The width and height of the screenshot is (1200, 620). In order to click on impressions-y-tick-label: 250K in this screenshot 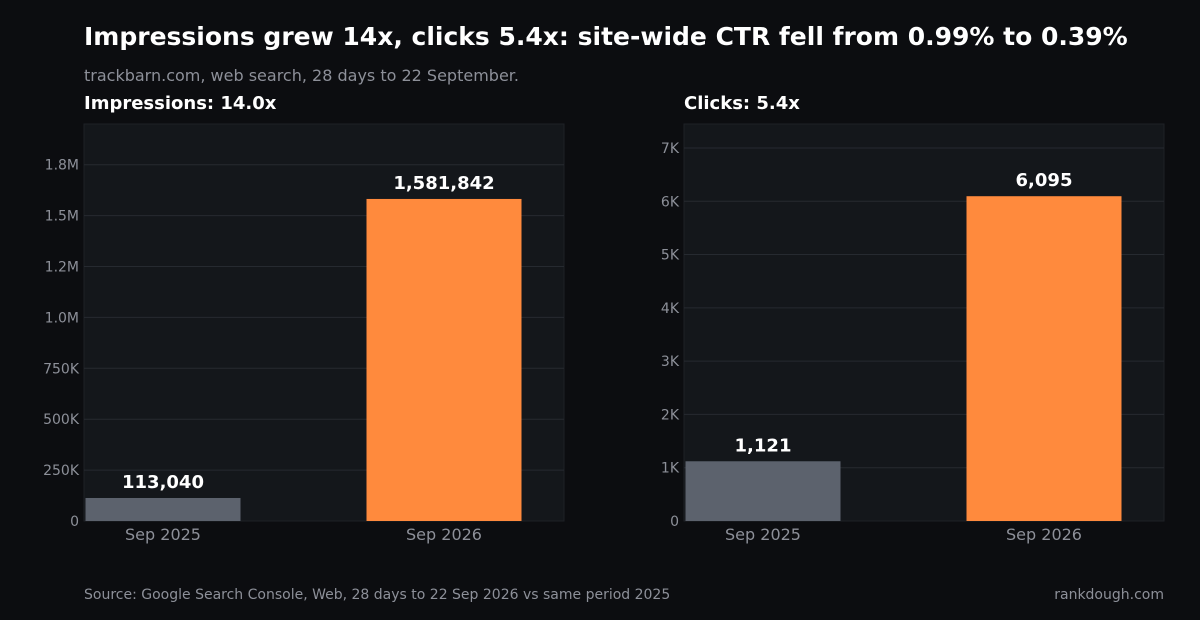, I will do `click(61, 471)`.